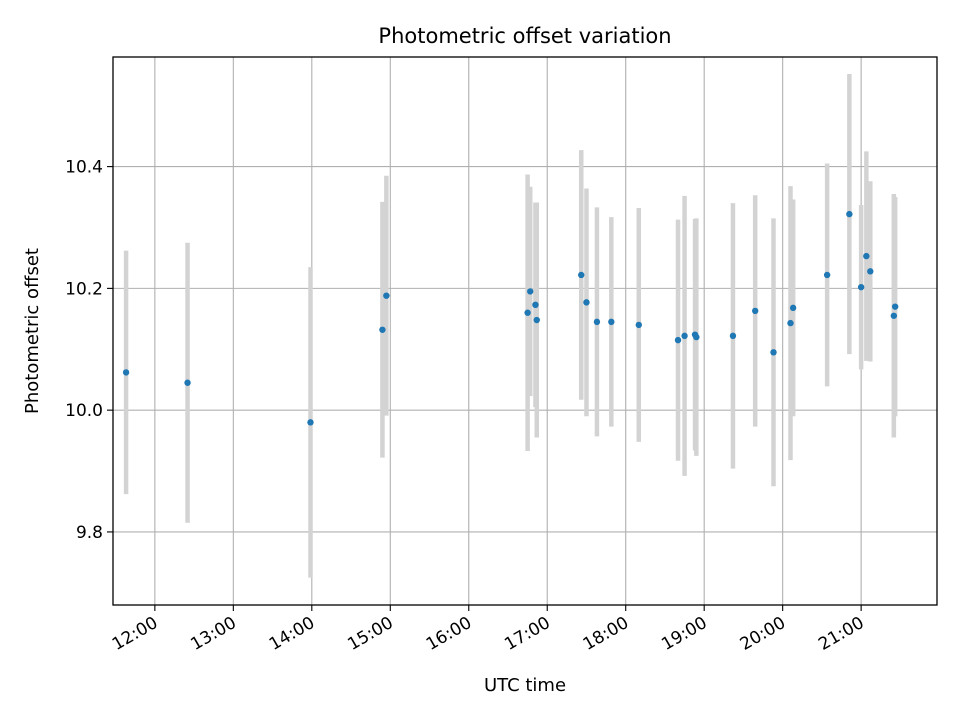  I want to click on y-axis-ticks: 9.8 10.0 10.2 10.4, so click(89, 350).